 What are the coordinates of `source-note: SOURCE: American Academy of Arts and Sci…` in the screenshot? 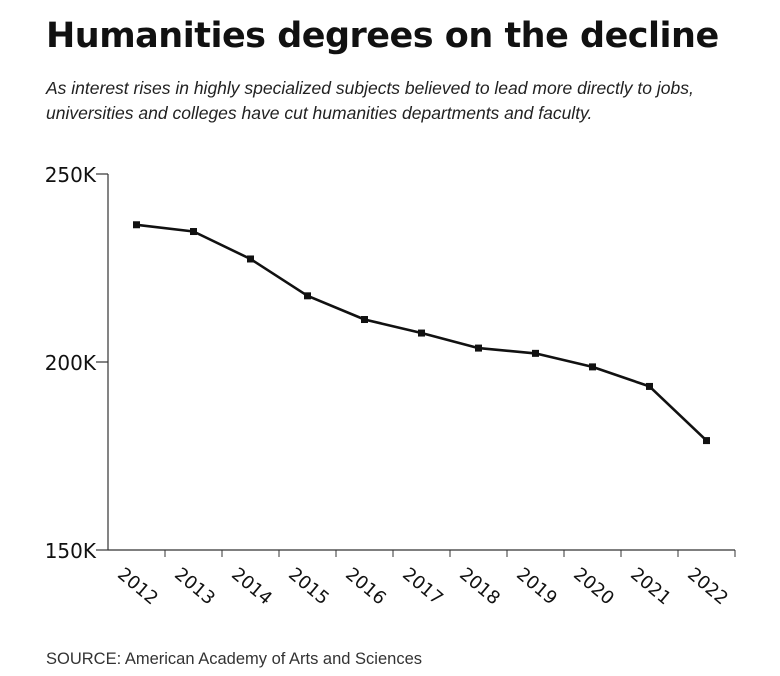 It's located at (234, 659).